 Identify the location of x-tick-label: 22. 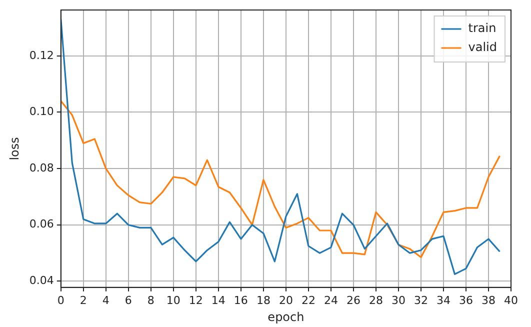
(308, 300).